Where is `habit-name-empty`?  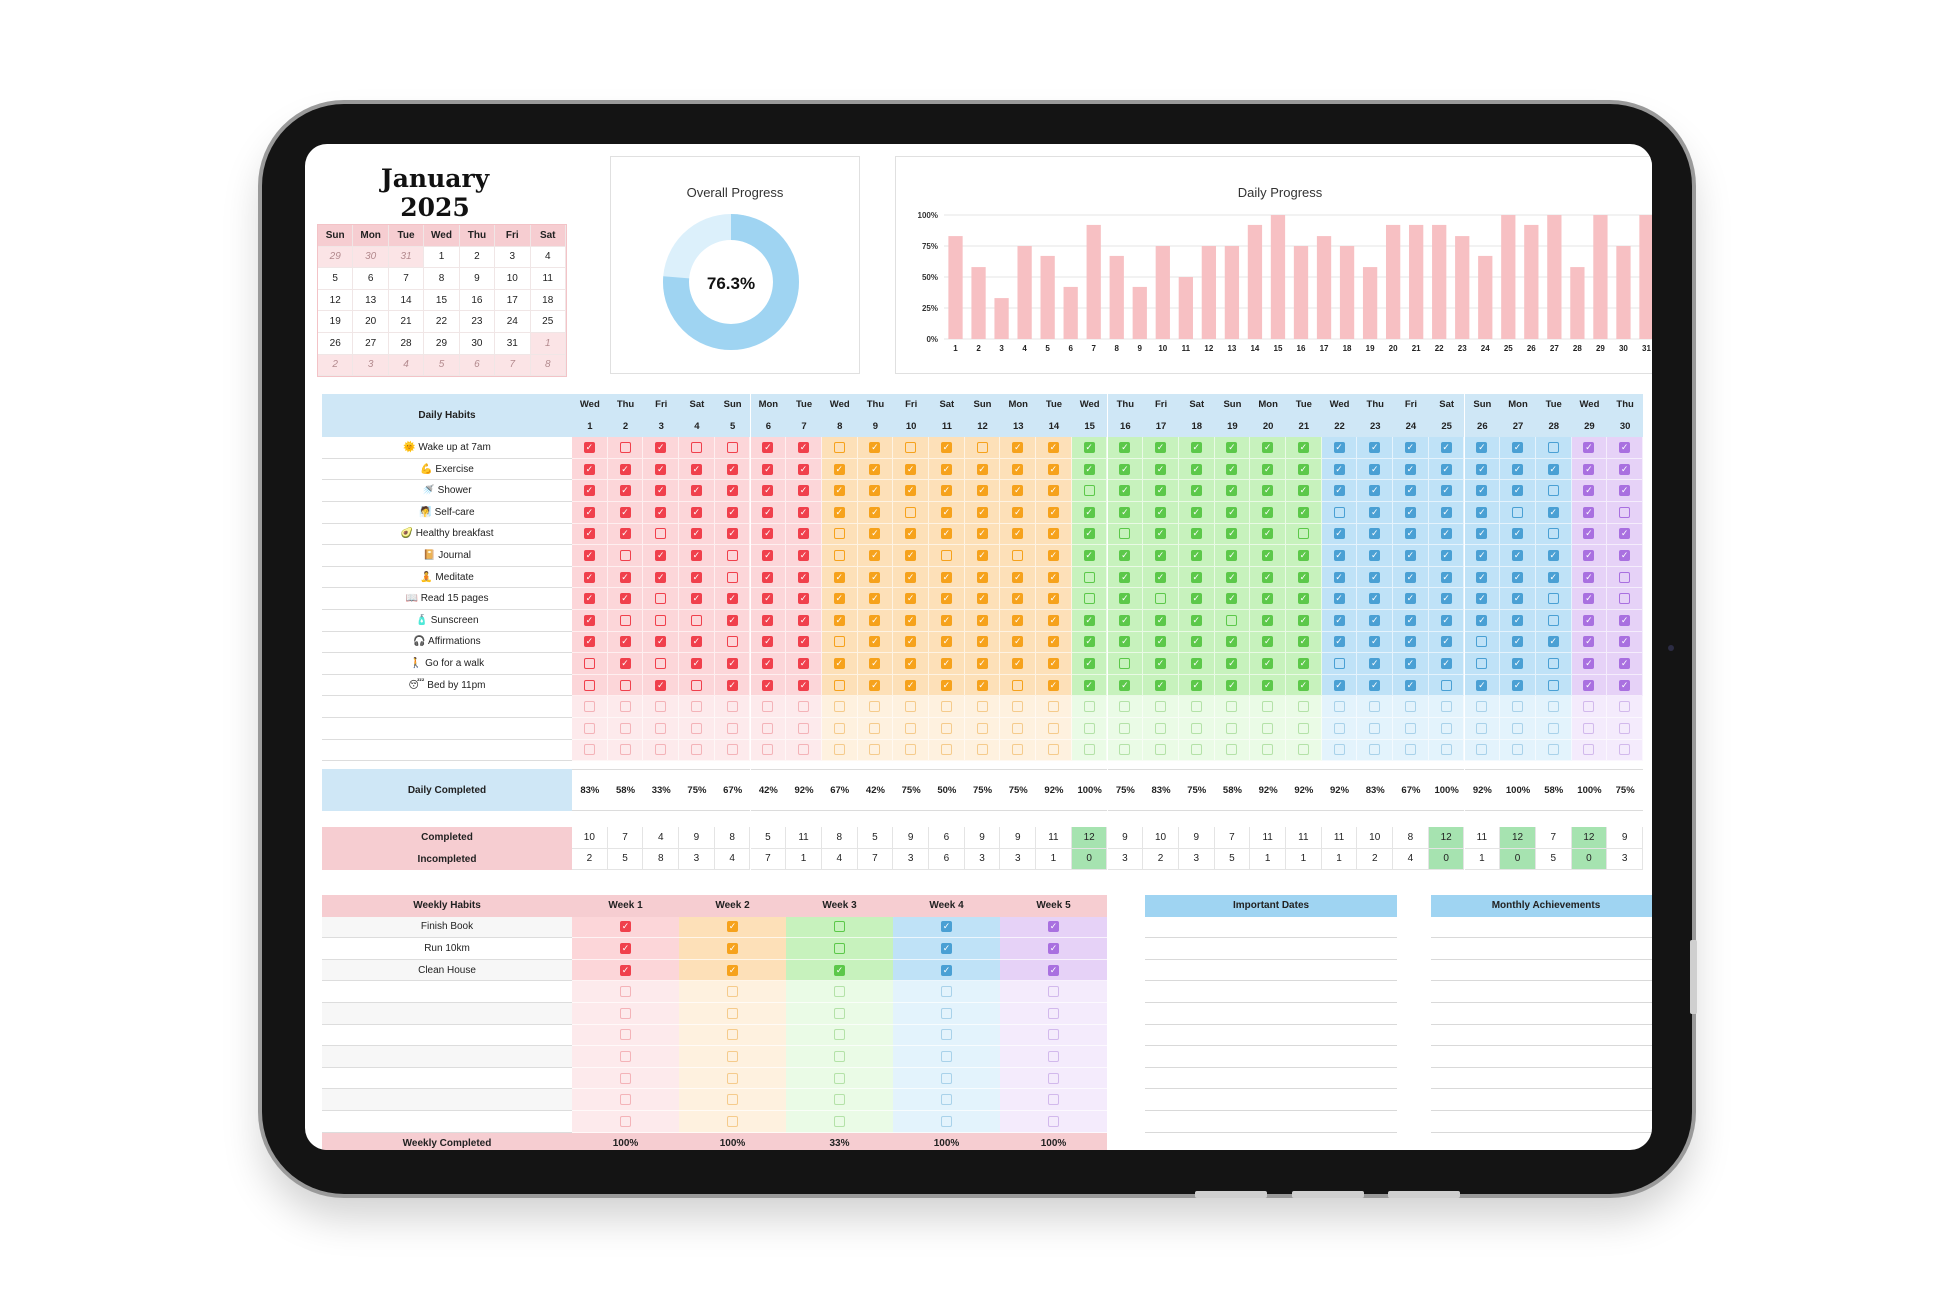 habit-name-empty is located at coordinates (447, 707).